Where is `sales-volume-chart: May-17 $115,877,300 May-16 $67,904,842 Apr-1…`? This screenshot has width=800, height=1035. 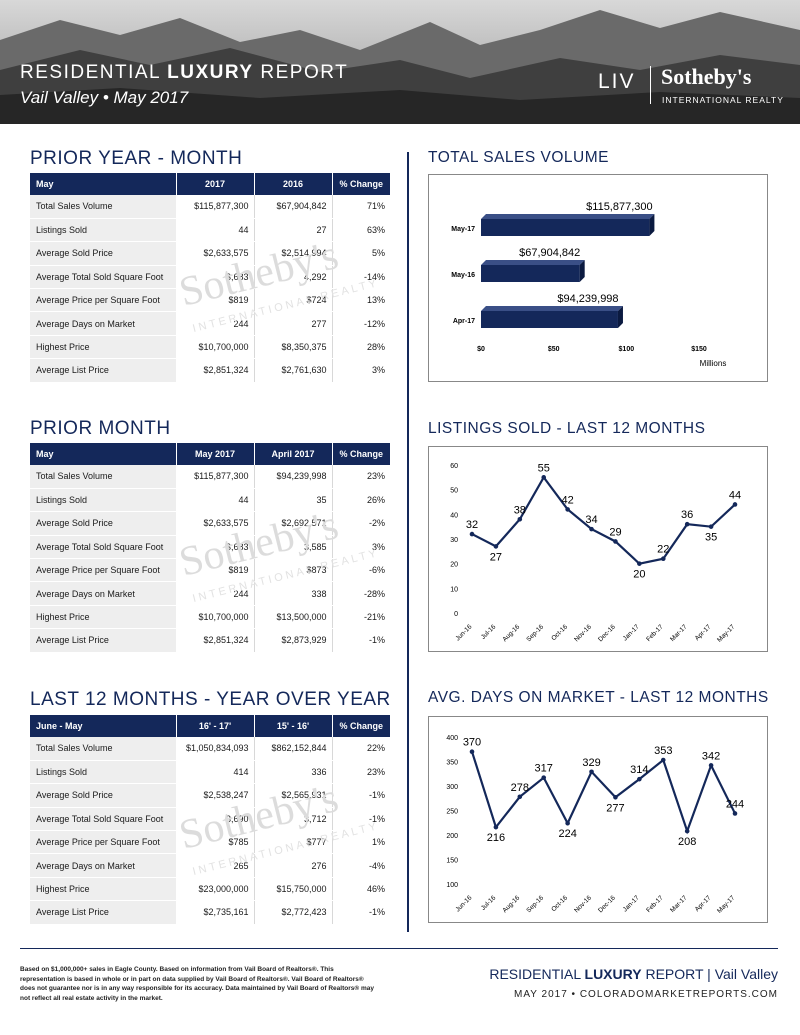
sales-volume-chart: May-17 $115,877,300 May-16 $67,904,842 Apr-1… is located at coordinates (598, 278).